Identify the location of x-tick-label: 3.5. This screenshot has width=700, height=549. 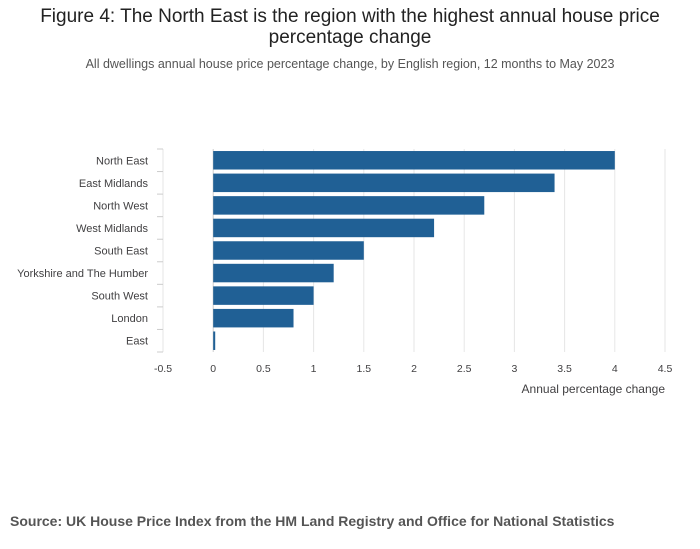
(564, 369).